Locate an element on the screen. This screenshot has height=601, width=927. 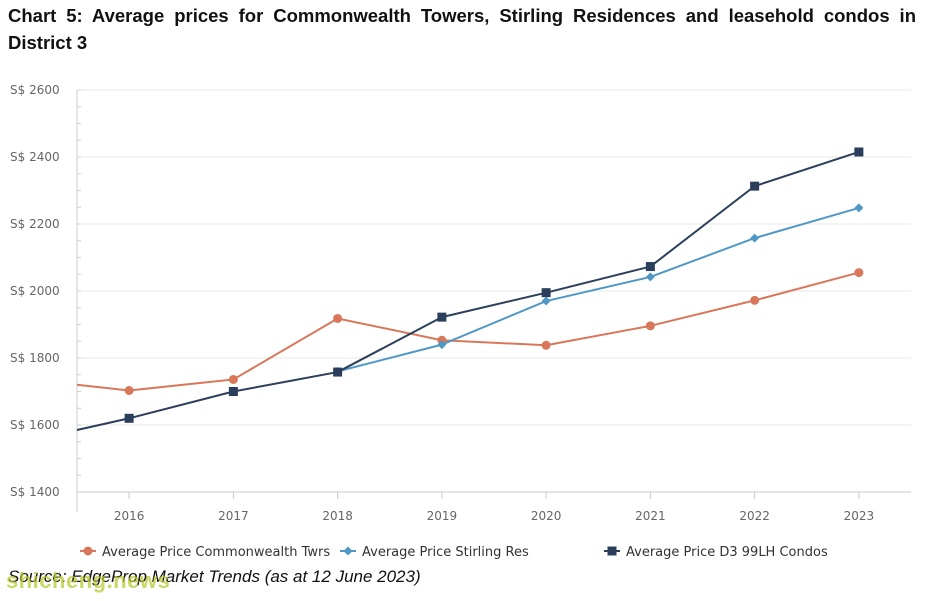
watermark: shicheng.news is located at coordinates (88, 580).